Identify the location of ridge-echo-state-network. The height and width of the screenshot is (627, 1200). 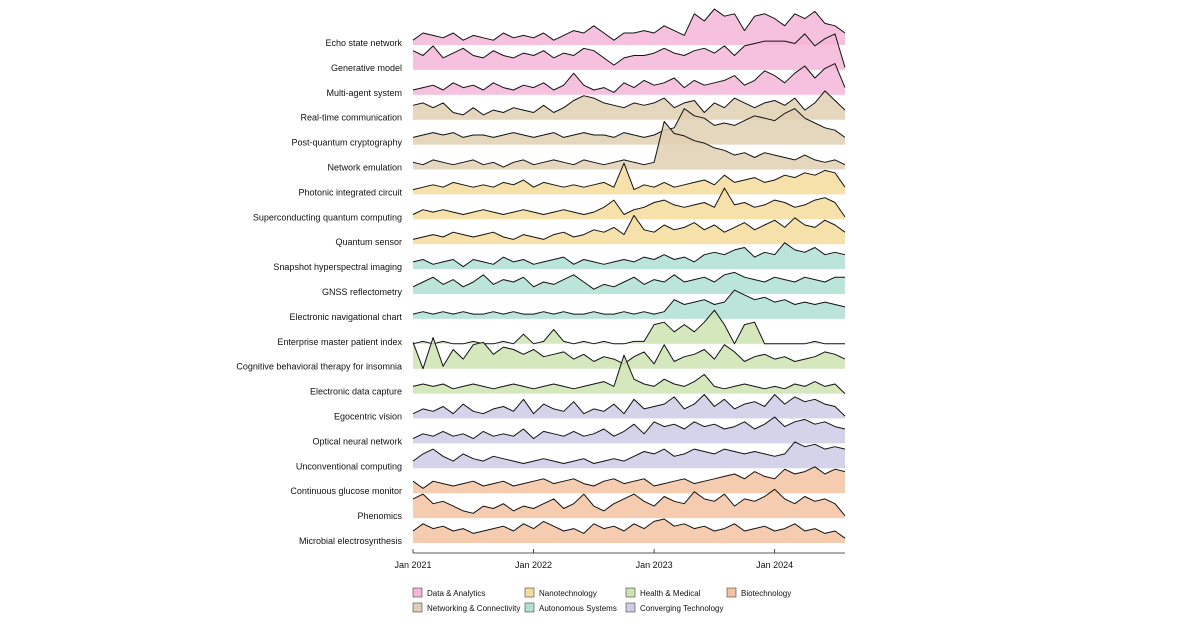
(629, 26).